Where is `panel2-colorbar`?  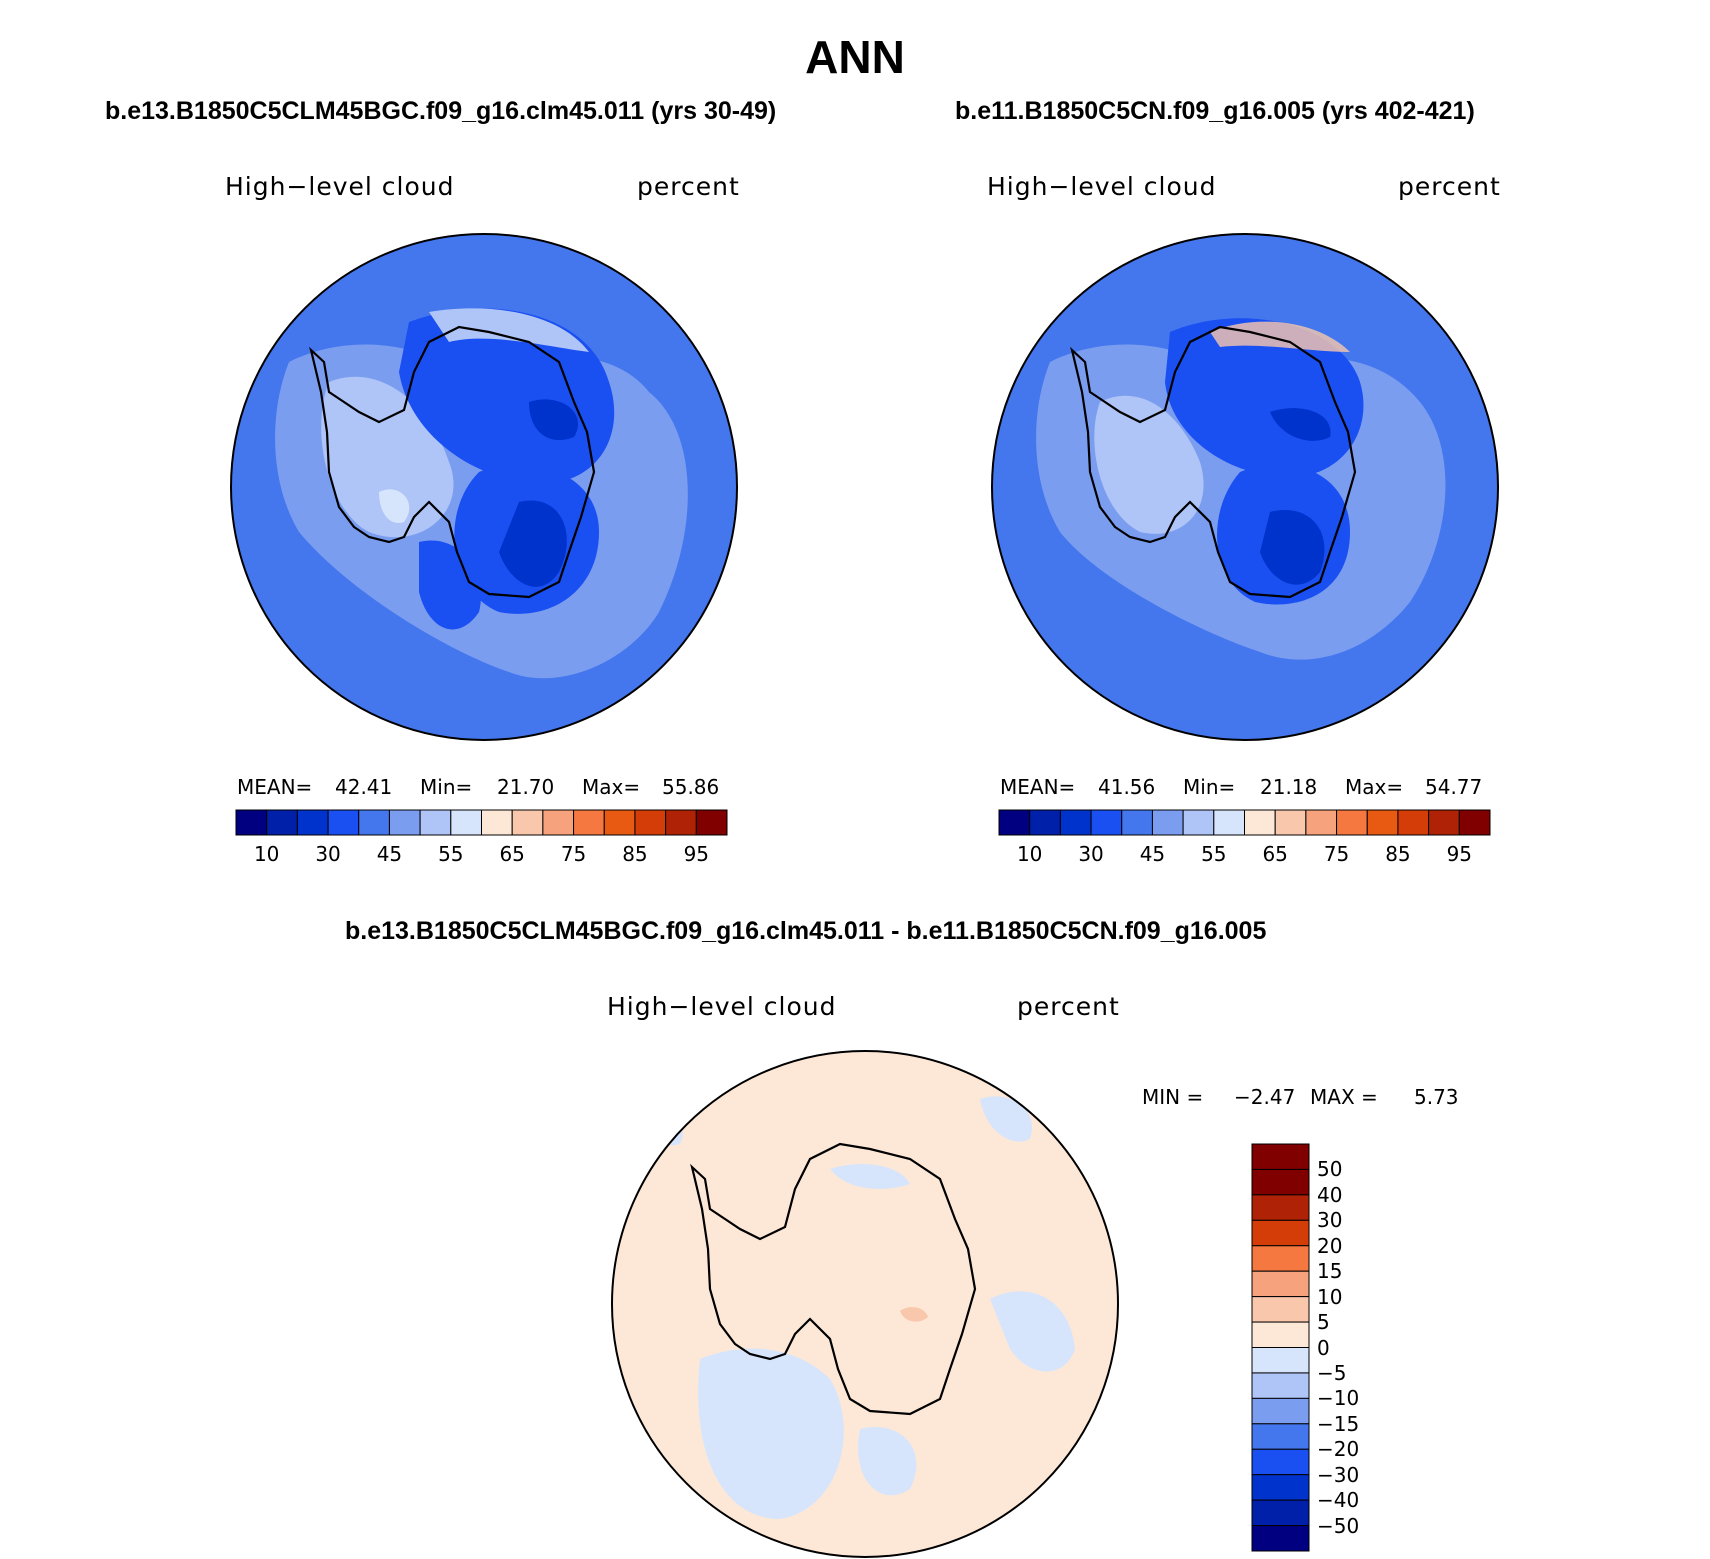
panel2-colorbar is located at coordinates (1244, 822).